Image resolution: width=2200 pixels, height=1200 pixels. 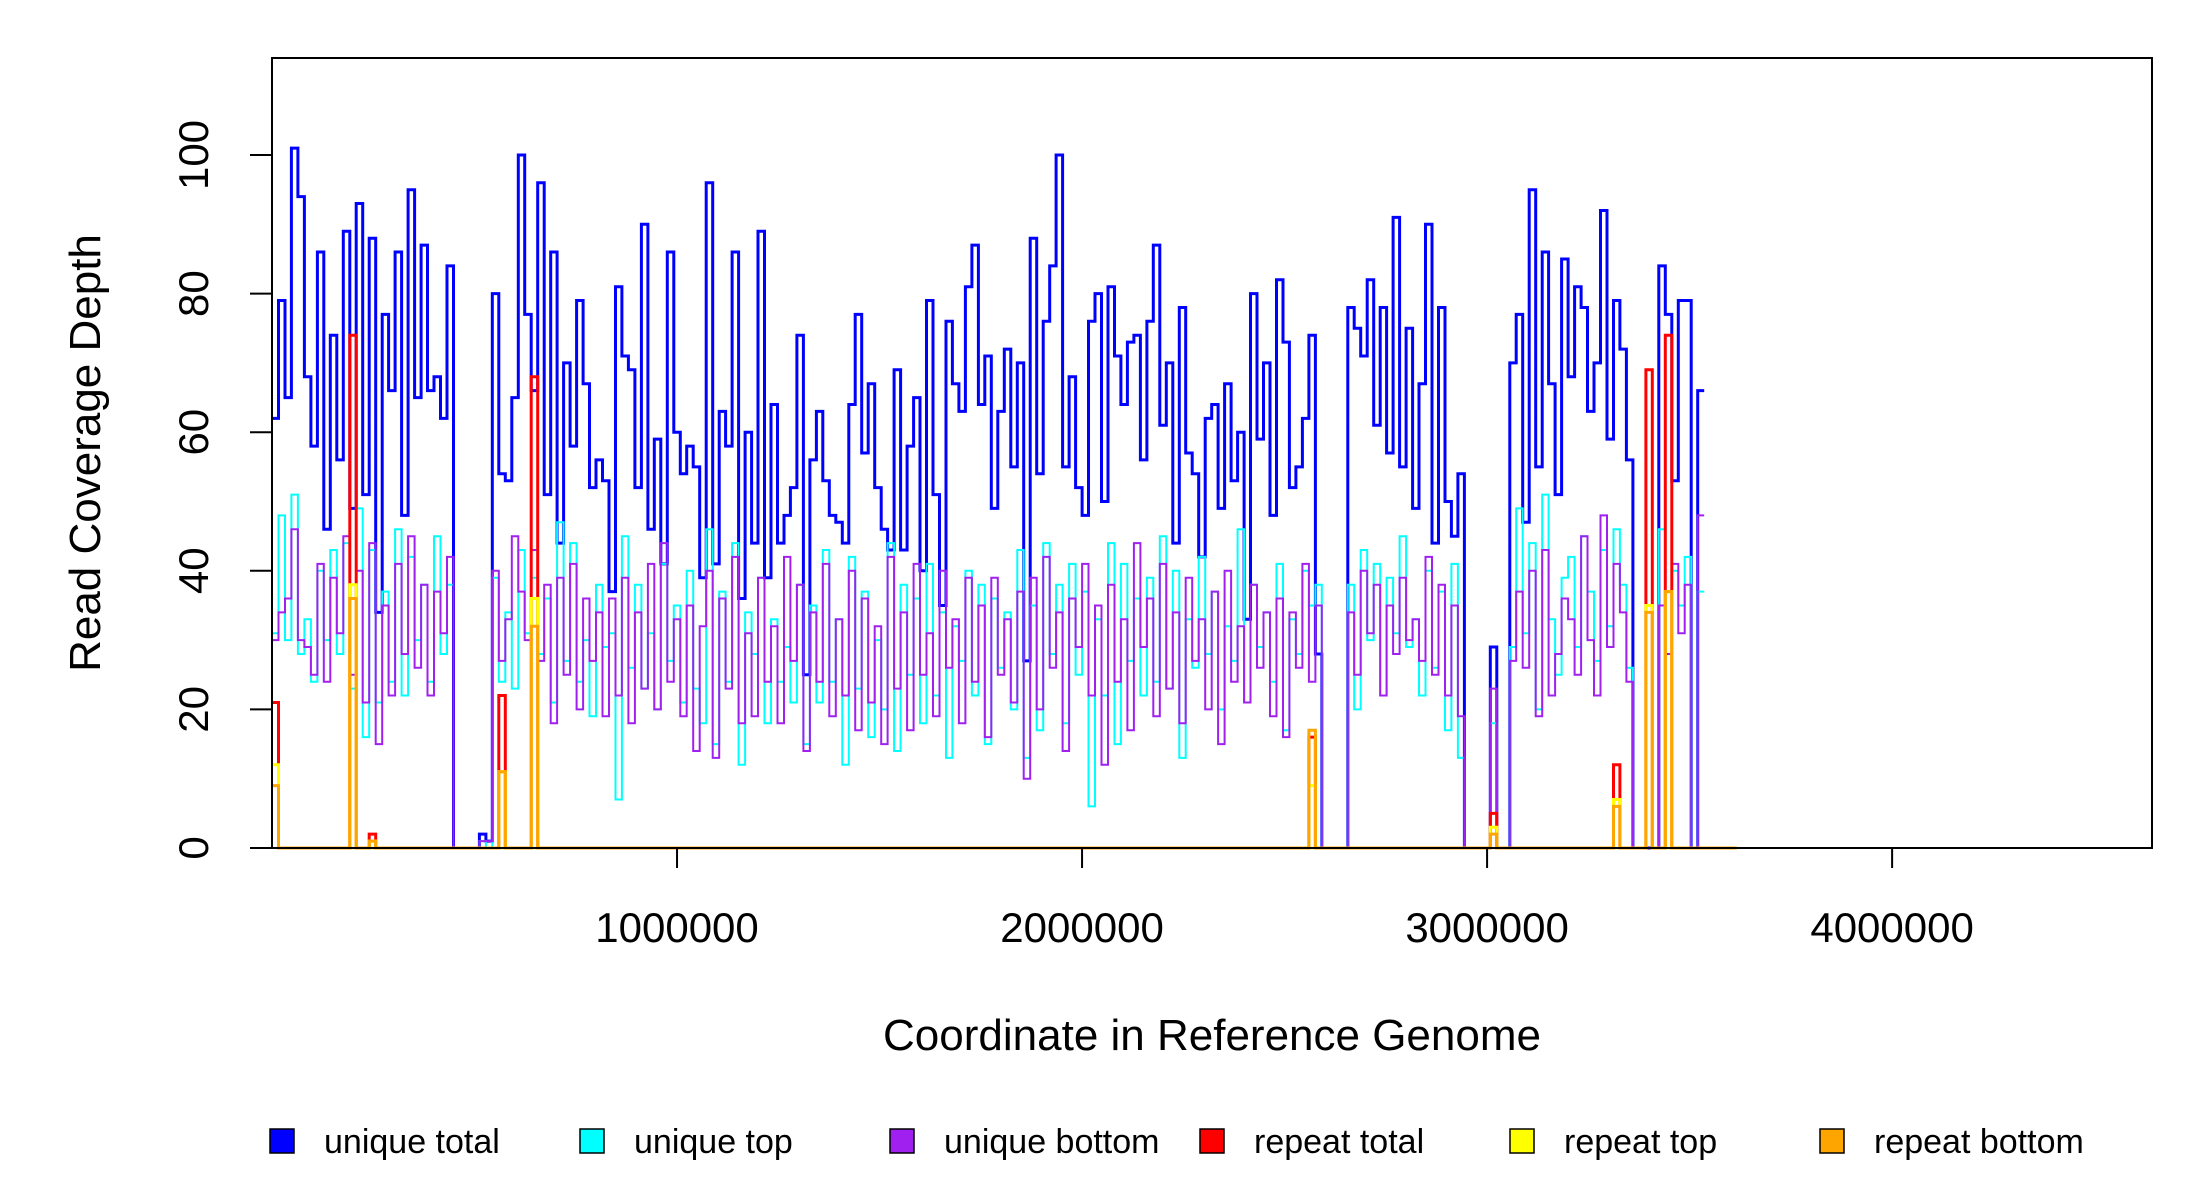 What do you see at coordinates (1640, 1142) in the screenshot?
I see `legend-label: repeat top` at bounding box center [1640, 1142].